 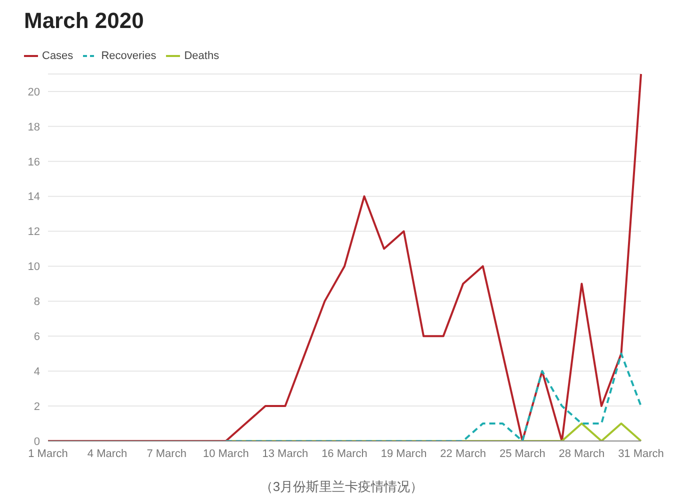 I want to click on y-tick-label: 8, so click(x=37, y=302).